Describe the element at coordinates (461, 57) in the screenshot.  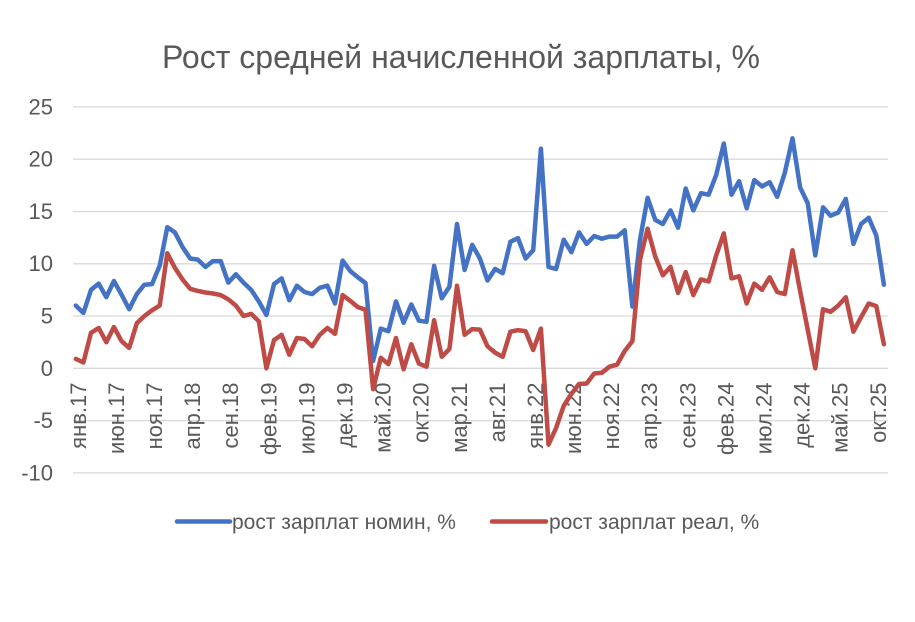
I see `svg-text:Рост средней начисленной зарпл: Рост средней начисленной зарплаты, %` at that location.